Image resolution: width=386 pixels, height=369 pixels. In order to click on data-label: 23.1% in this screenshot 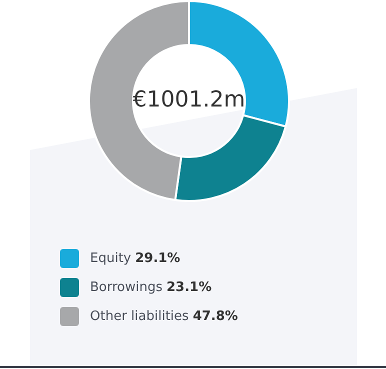, I will do `click(189, 287)`.